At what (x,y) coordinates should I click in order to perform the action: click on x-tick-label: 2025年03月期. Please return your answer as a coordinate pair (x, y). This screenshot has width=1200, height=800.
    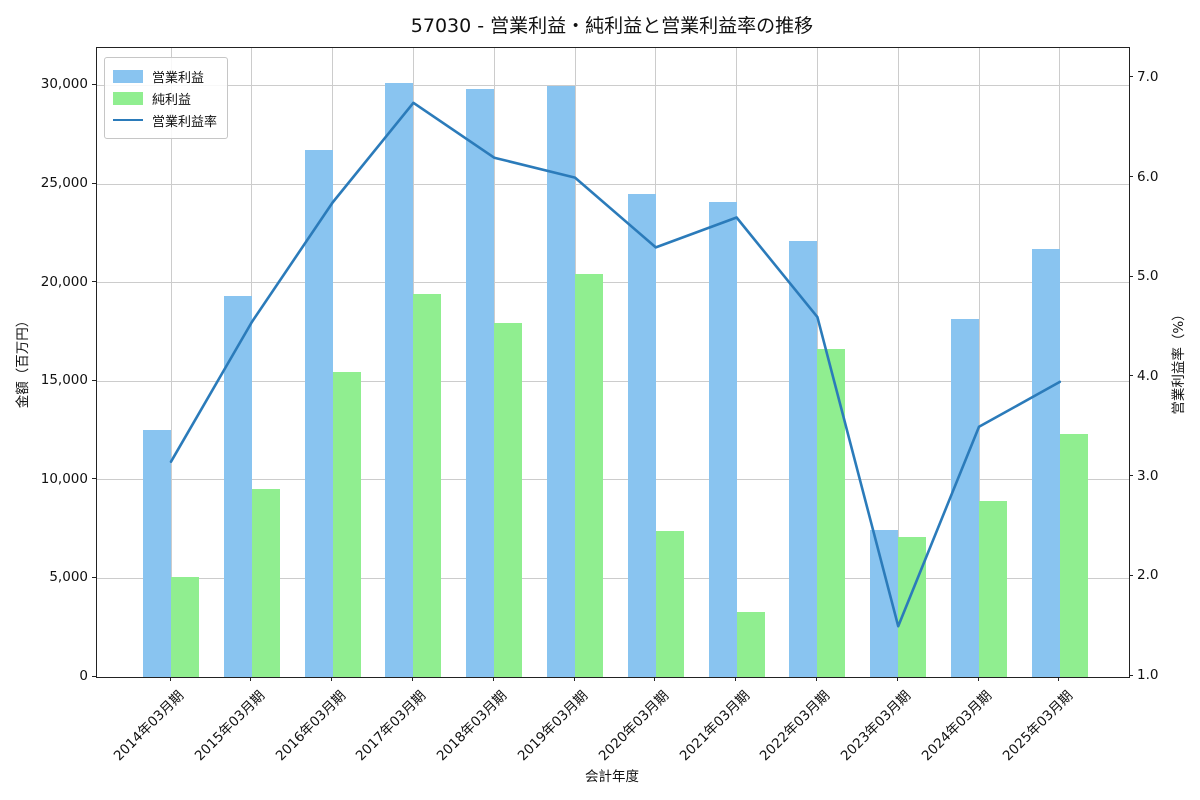
    Looking at the image, I should click on (1037, 726).